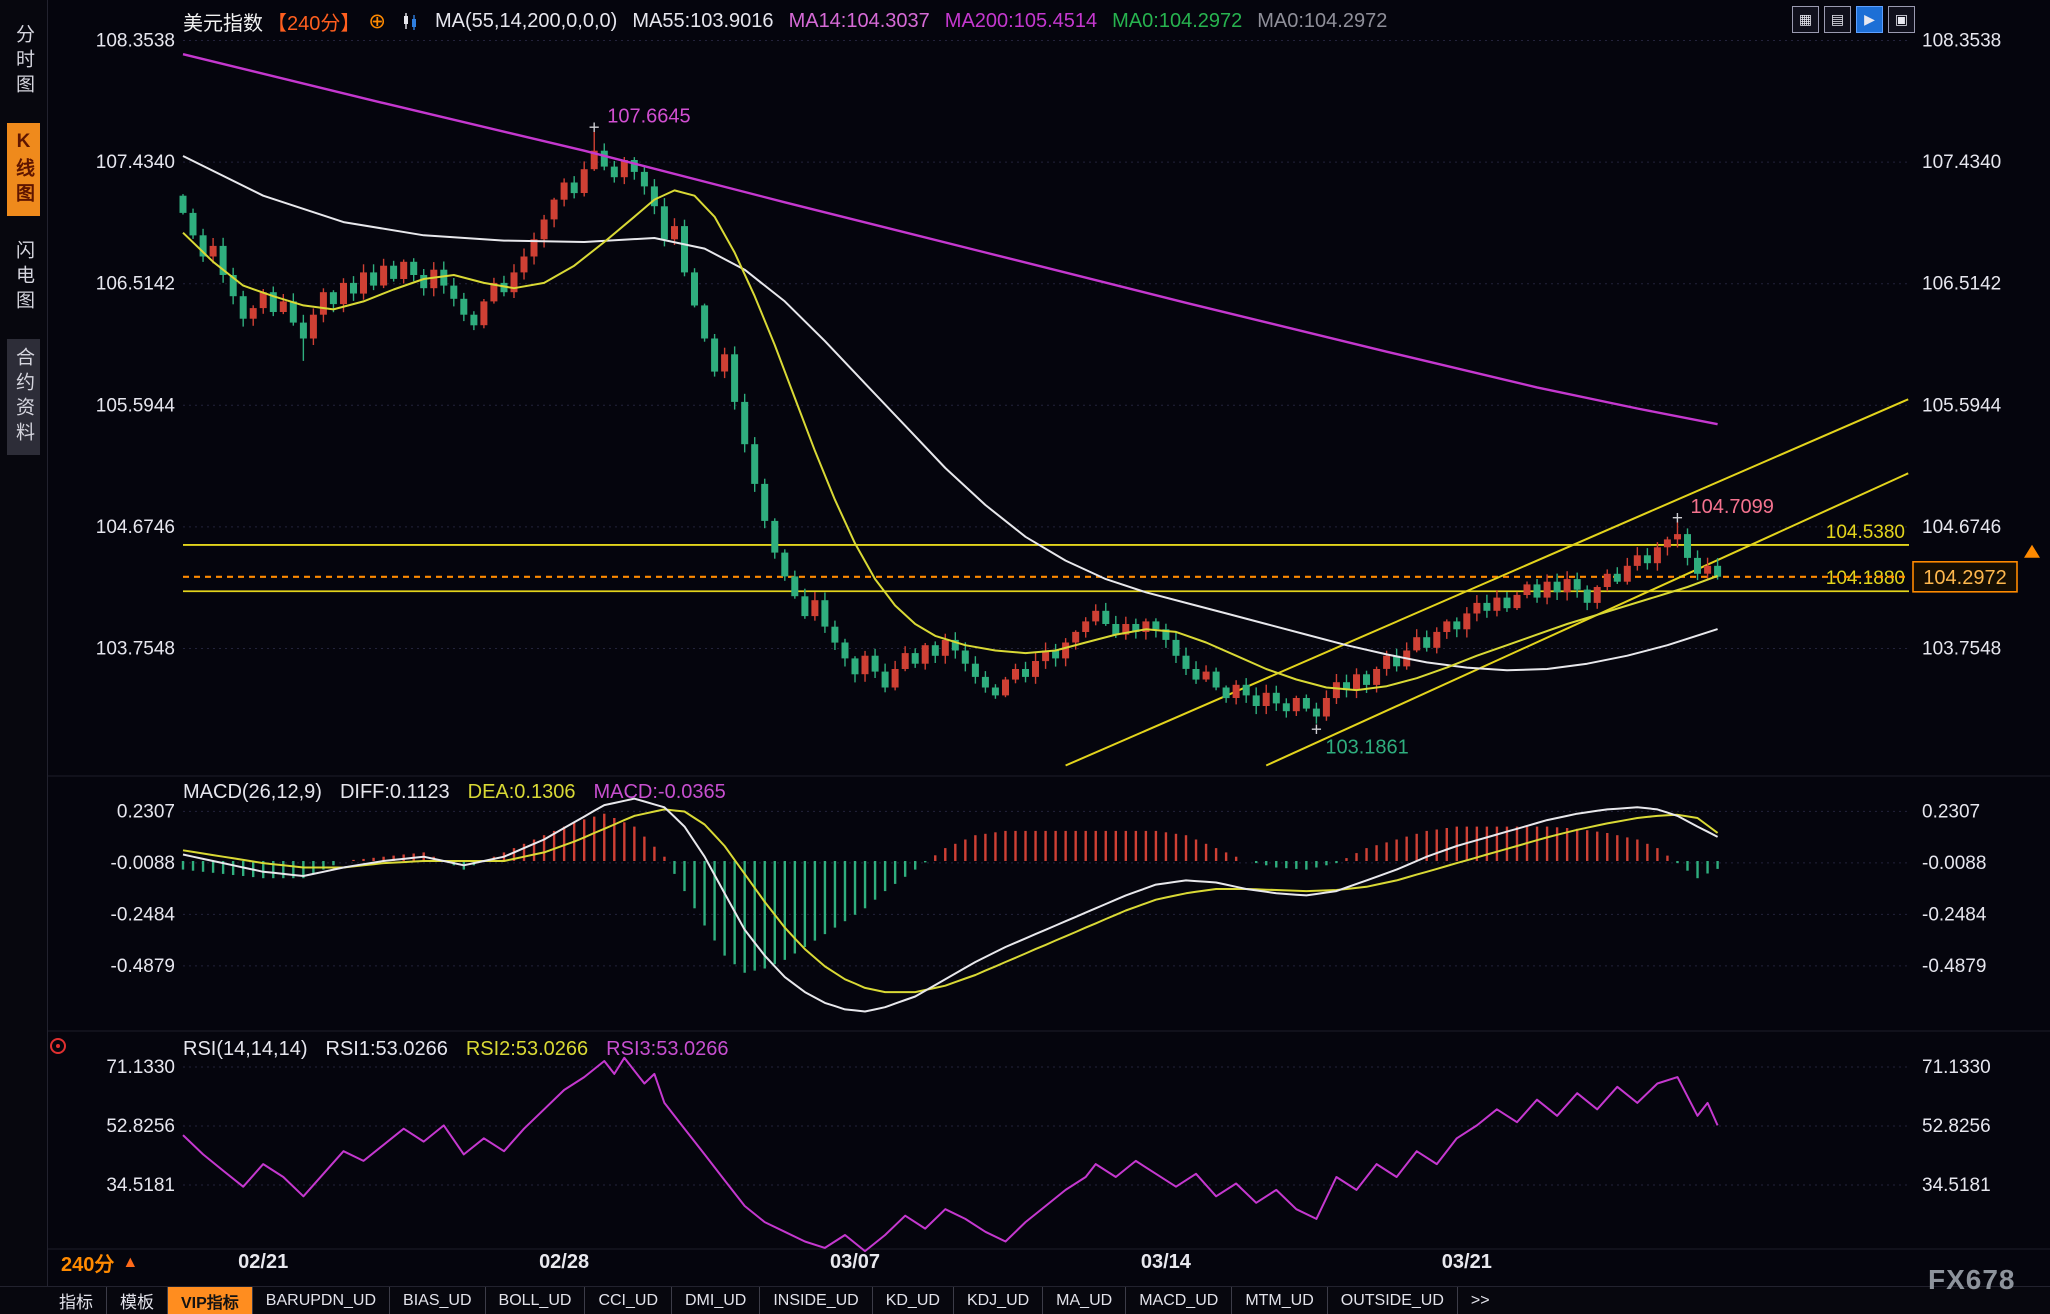  What do you see at coordinates (716, 1300) in the screenshot?
I see `tab-dmi: DMI_UD` at bounding box center [716, 1300].